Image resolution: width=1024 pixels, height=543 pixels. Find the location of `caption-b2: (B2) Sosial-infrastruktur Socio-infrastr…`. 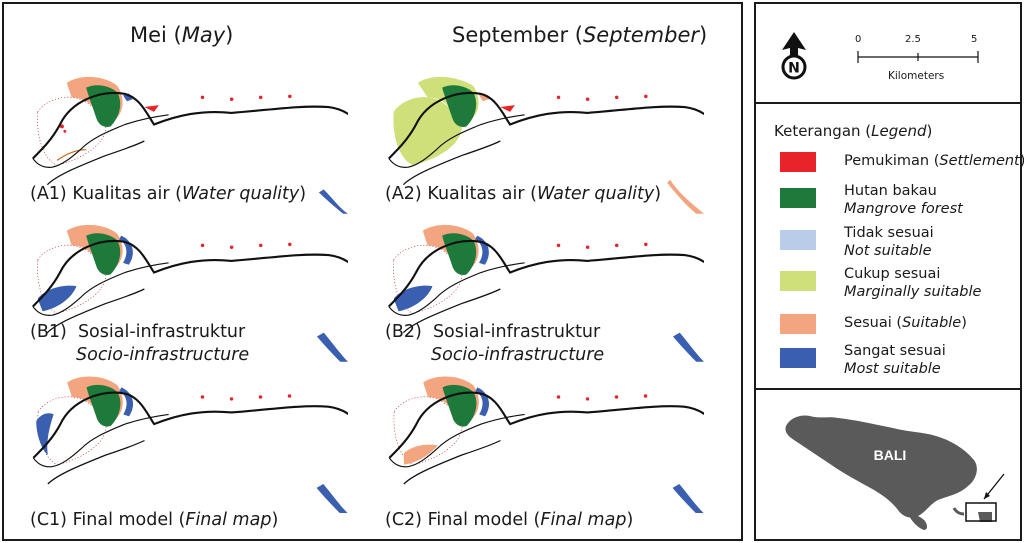

caption-b2: (B2) Sosial-infrastruktur Socio-infrastr… is located at coordinates (495, 343).